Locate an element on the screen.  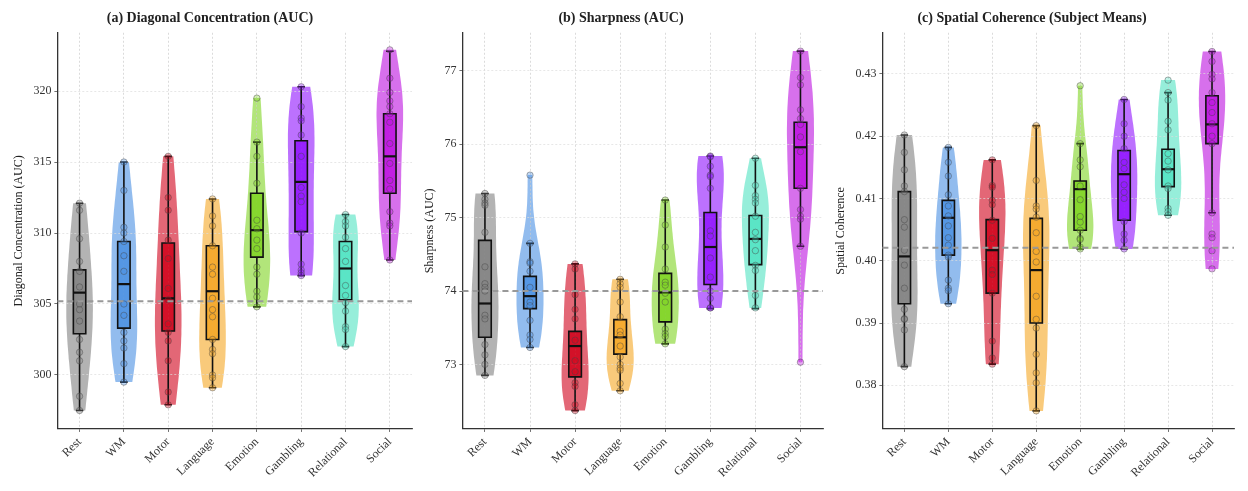
y-tick-label: 76 is located at coordinates (450, 143).